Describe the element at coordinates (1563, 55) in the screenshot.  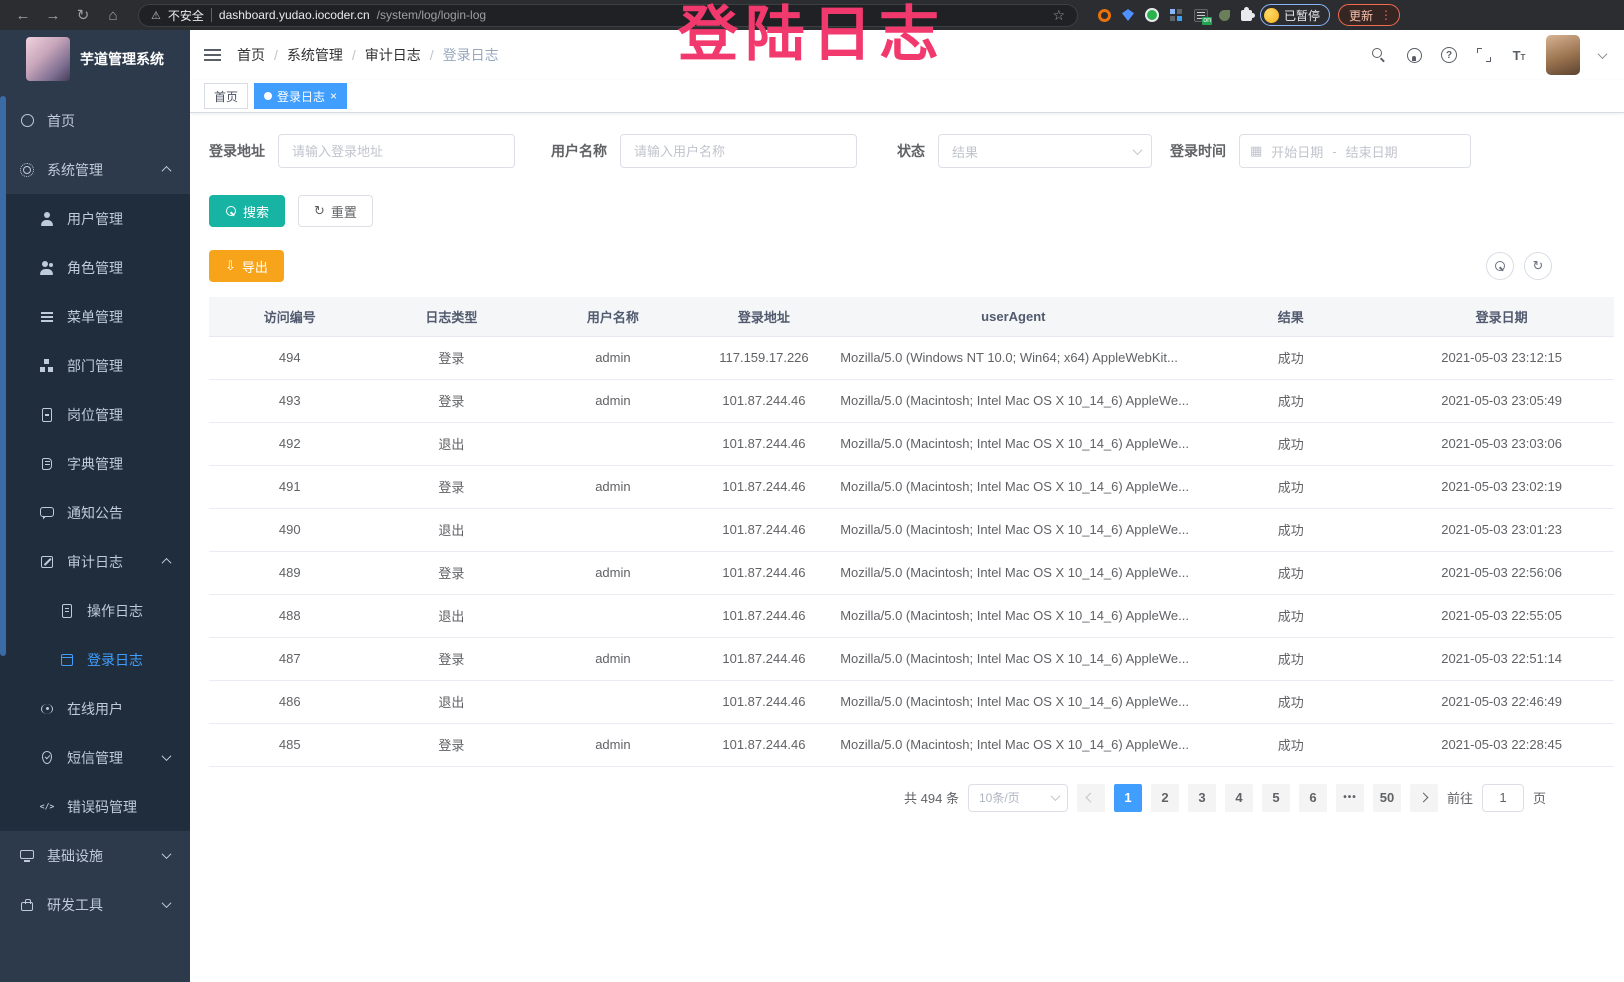
I see `user-avatar` at that location.